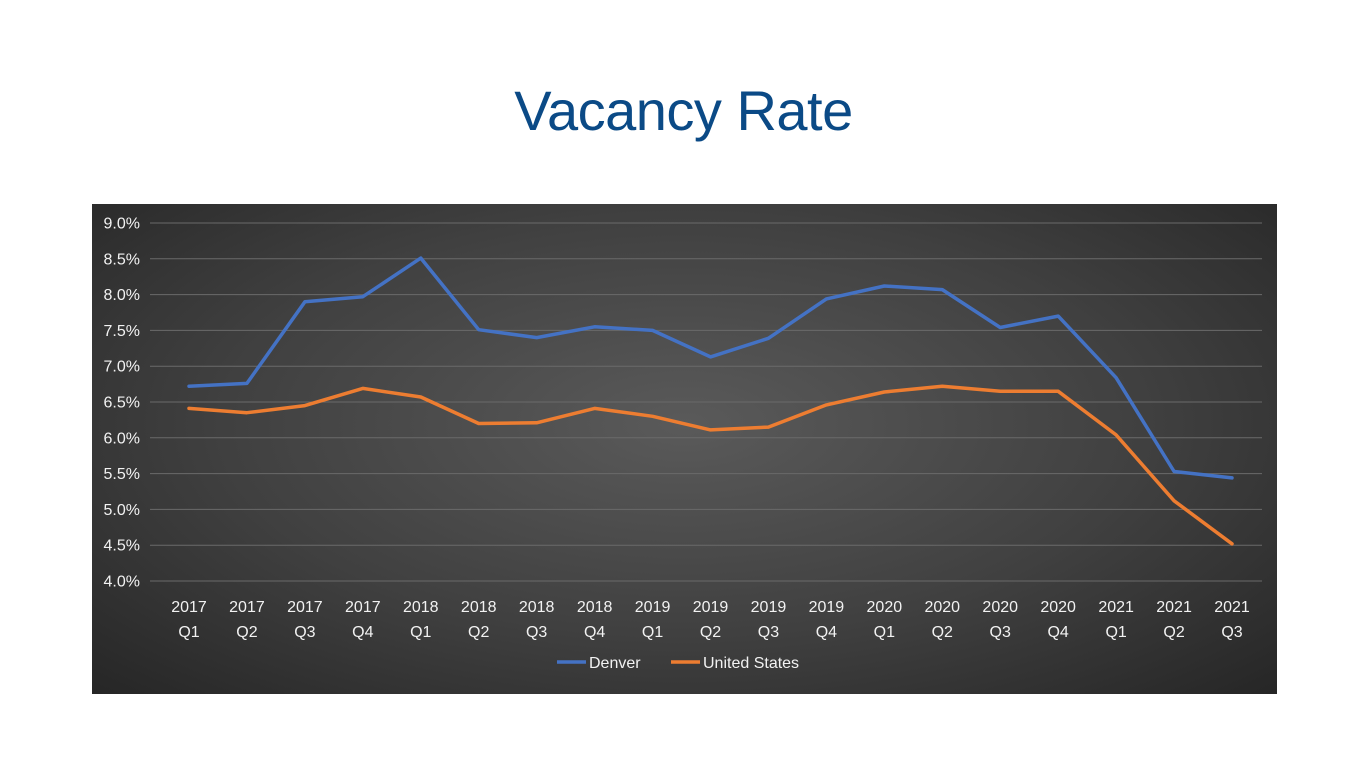  I want to click on x-tick-label: 2018 Q4, so click(595, 620).